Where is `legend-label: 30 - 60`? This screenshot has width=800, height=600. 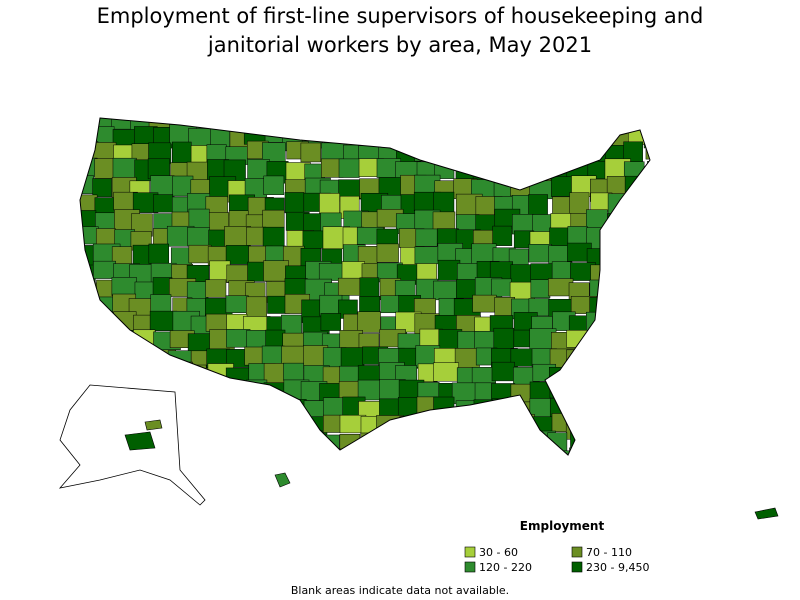
legend-label: 30 - 60 is located at coordinates (498, 552).